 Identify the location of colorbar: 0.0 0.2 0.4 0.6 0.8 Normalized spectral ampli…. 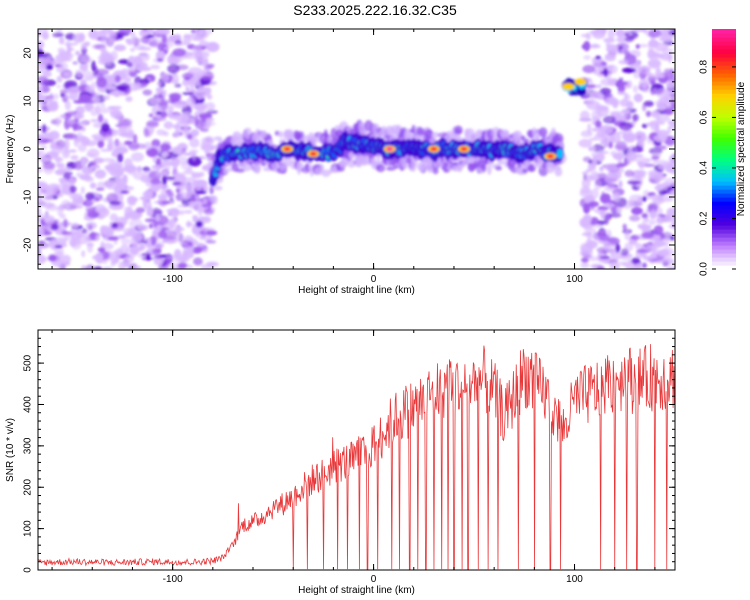
(723, 152).